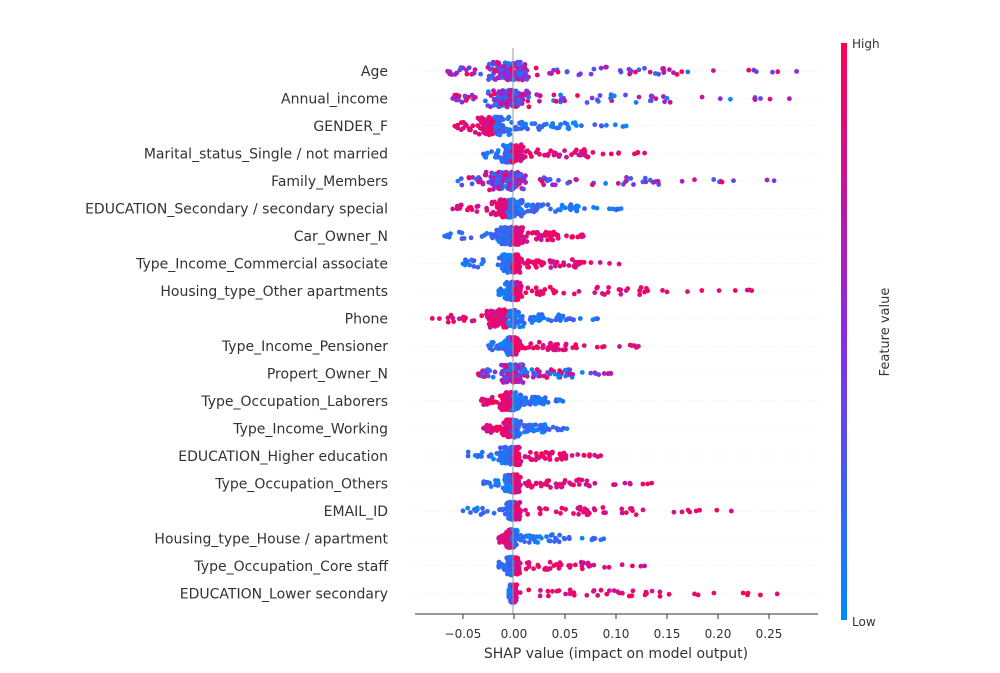 The image size is (1000, 673). I want to click on x-tick-label: 0.00, so click(514, 634).